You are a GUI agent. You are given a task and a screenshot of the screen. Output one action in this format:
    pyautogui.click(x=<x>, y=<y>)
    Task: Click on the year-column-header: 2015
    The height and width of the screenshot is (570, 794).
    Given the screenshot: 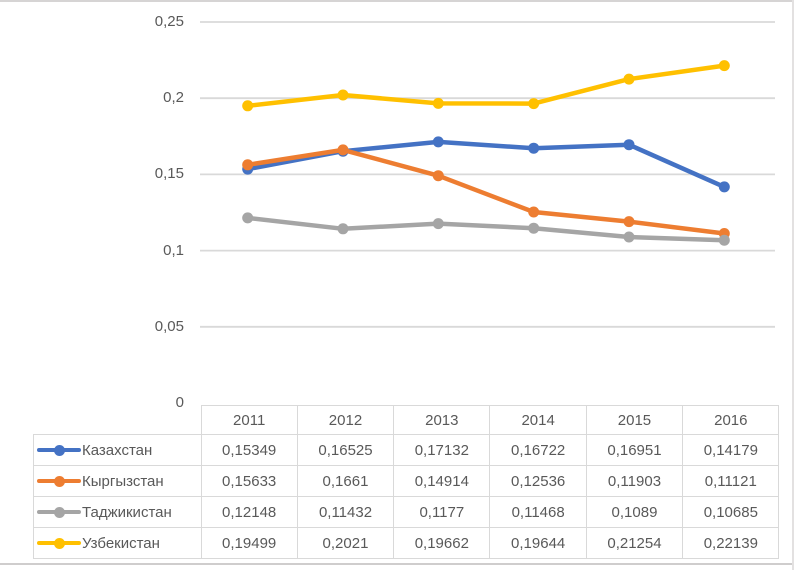 What is the action you would take?
    pyautogui.click(x=634, y=420)
    